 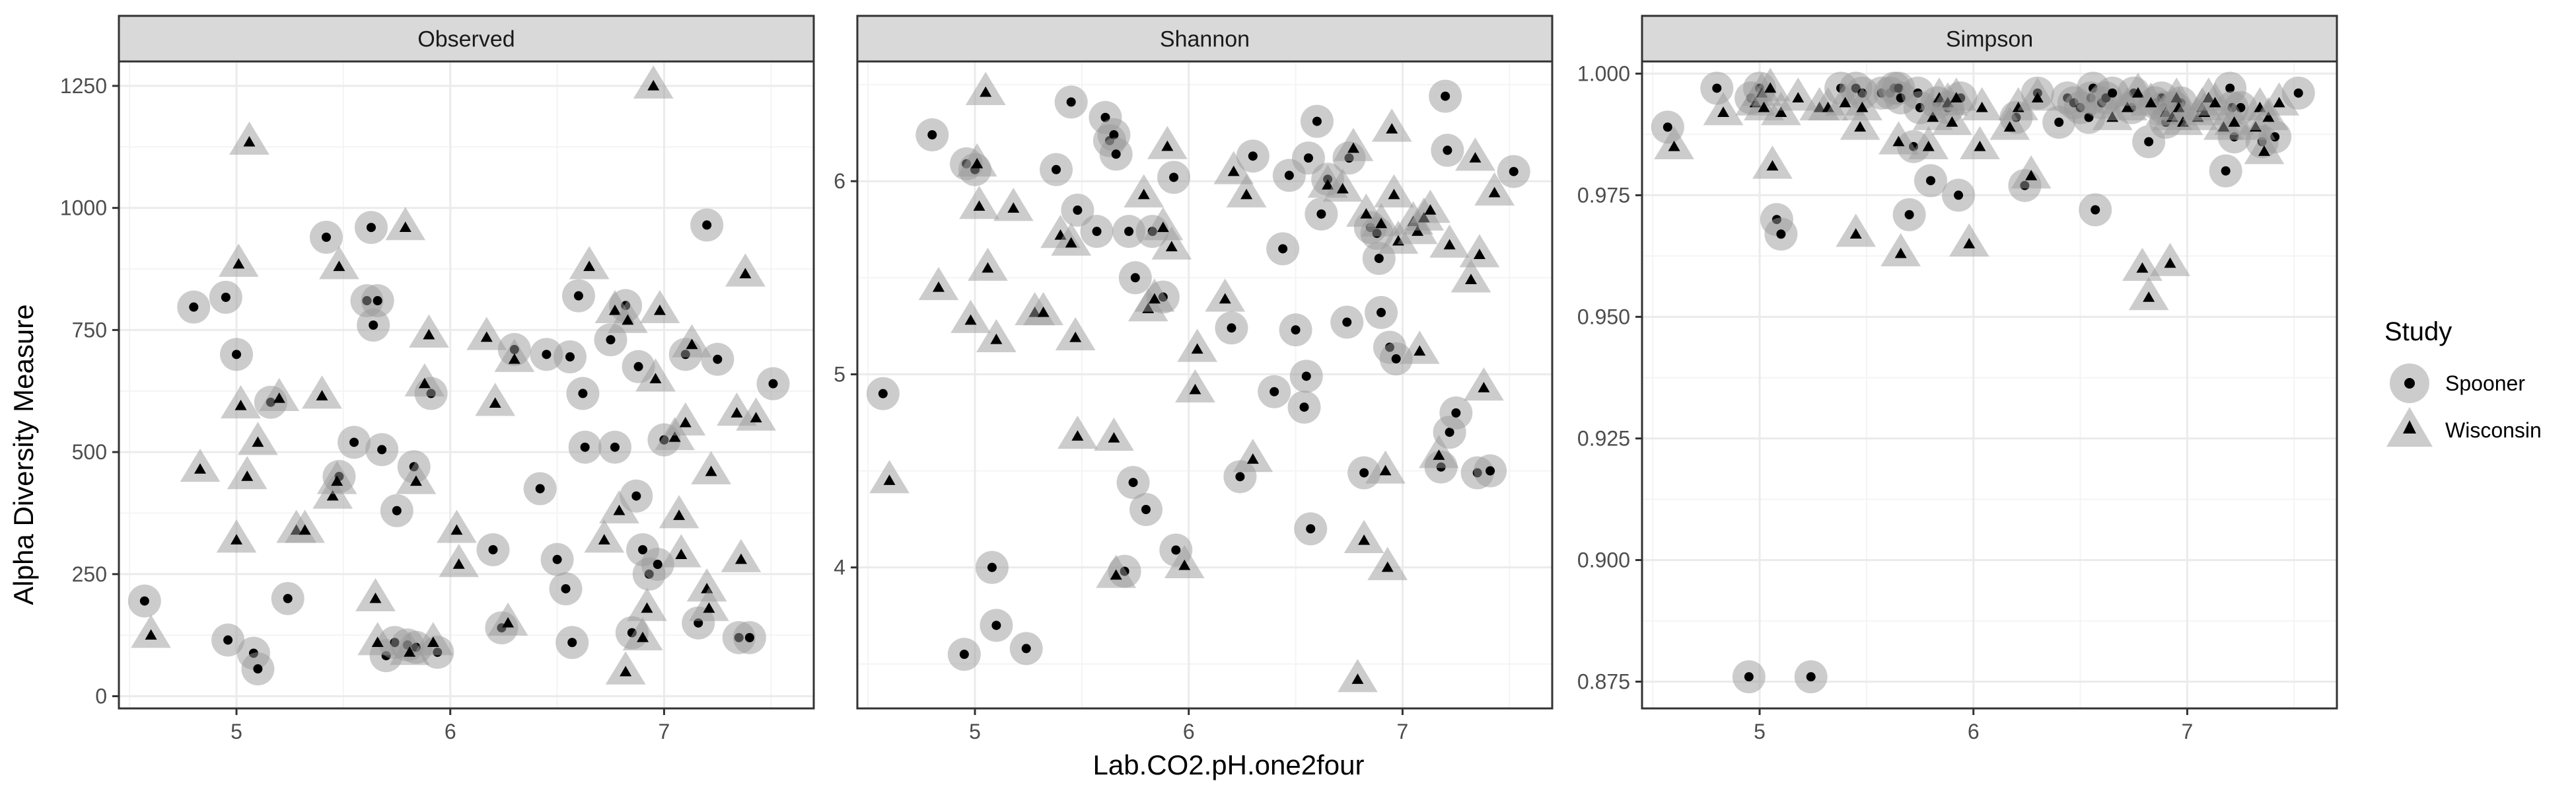 What do you see at coordinates (2494, 430) in the screenshot?
I see `legend-label-wisconsin: Wisconsin` at bounding box center [2494, 430].